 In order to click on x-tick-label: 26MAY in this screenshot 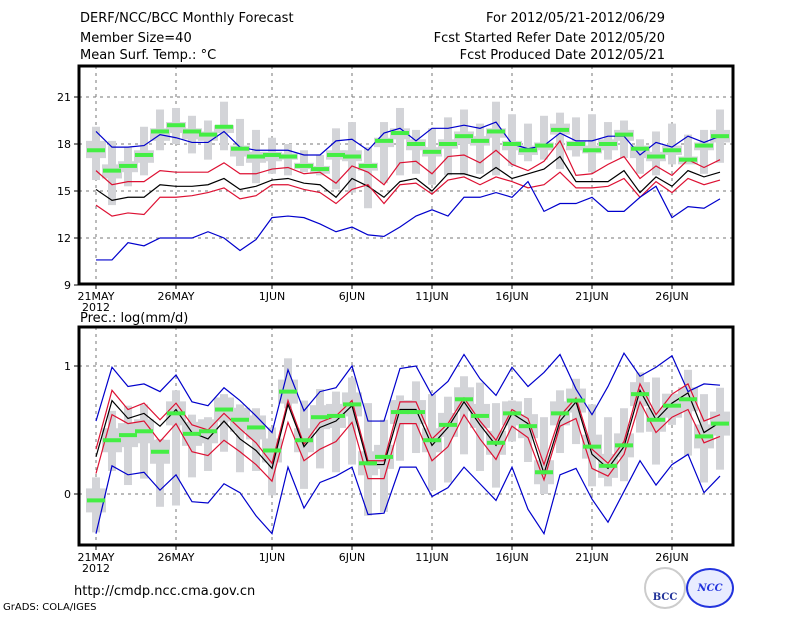, I will do `click(176, 296)`.